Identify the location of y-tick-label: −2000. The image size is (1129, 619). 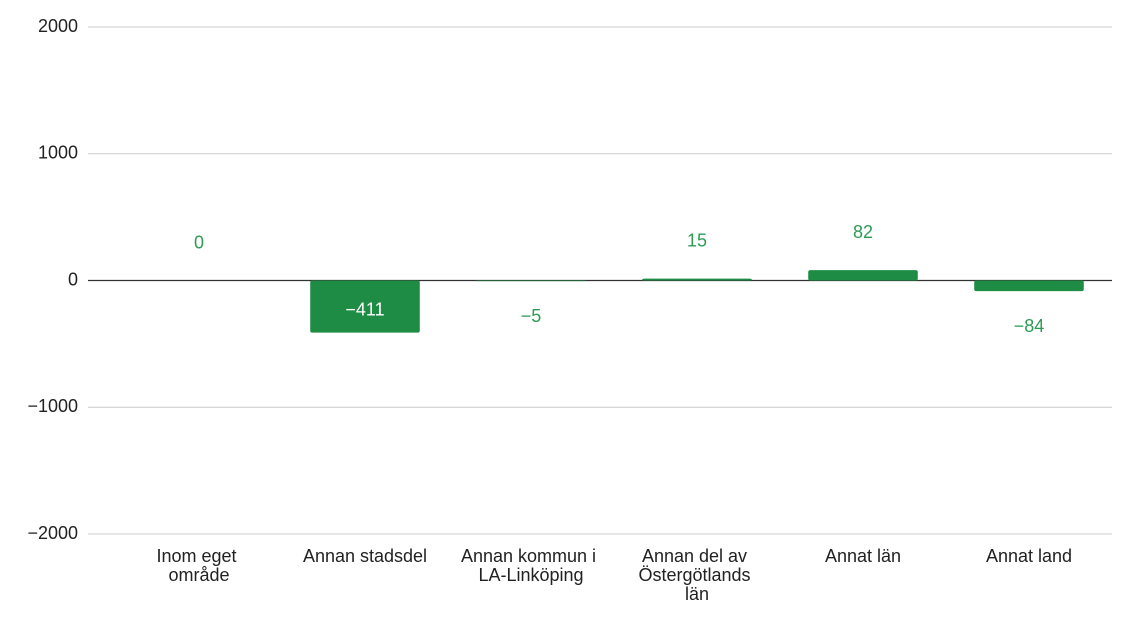
(52, 533).